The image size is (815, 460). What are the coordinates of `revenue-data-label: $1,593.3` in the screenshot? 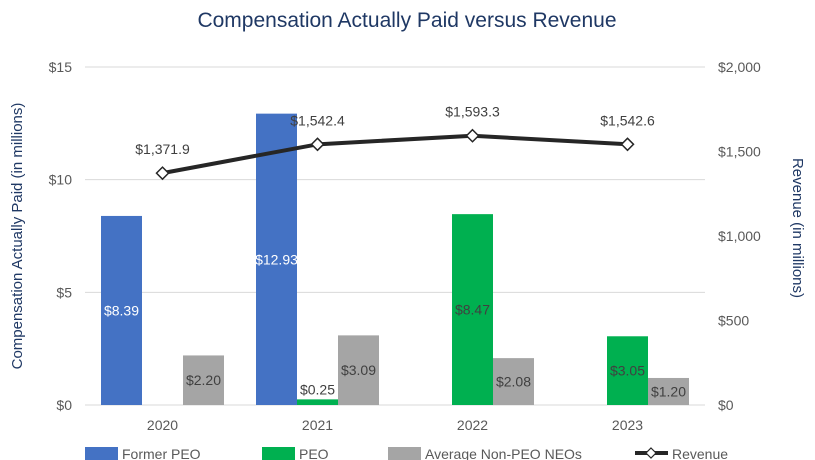 It's located at (472, 112).